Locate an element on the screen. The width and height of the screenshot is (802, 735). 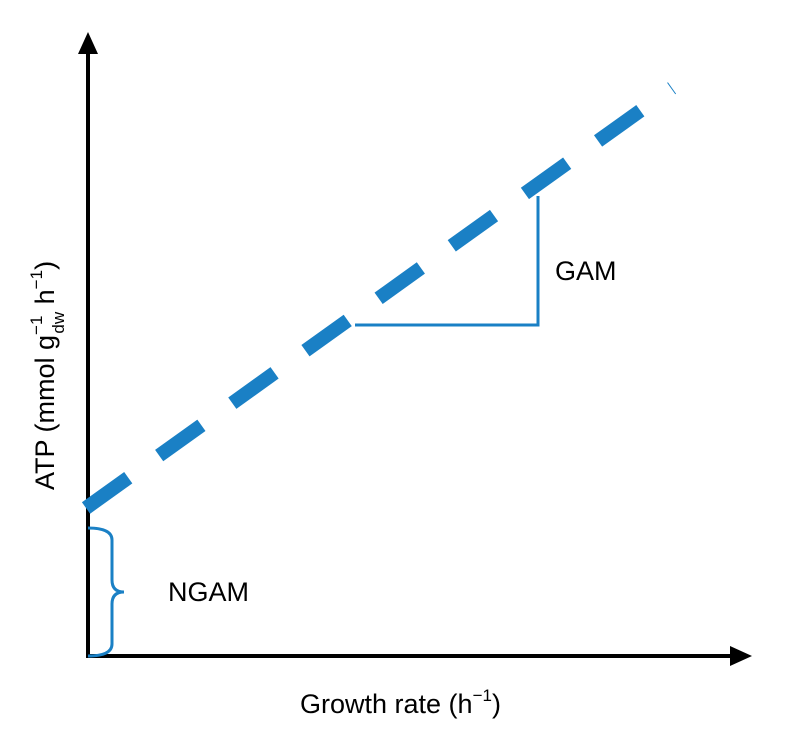
y-axis-title-exp1: −1 is located at coordinates (36, 325).